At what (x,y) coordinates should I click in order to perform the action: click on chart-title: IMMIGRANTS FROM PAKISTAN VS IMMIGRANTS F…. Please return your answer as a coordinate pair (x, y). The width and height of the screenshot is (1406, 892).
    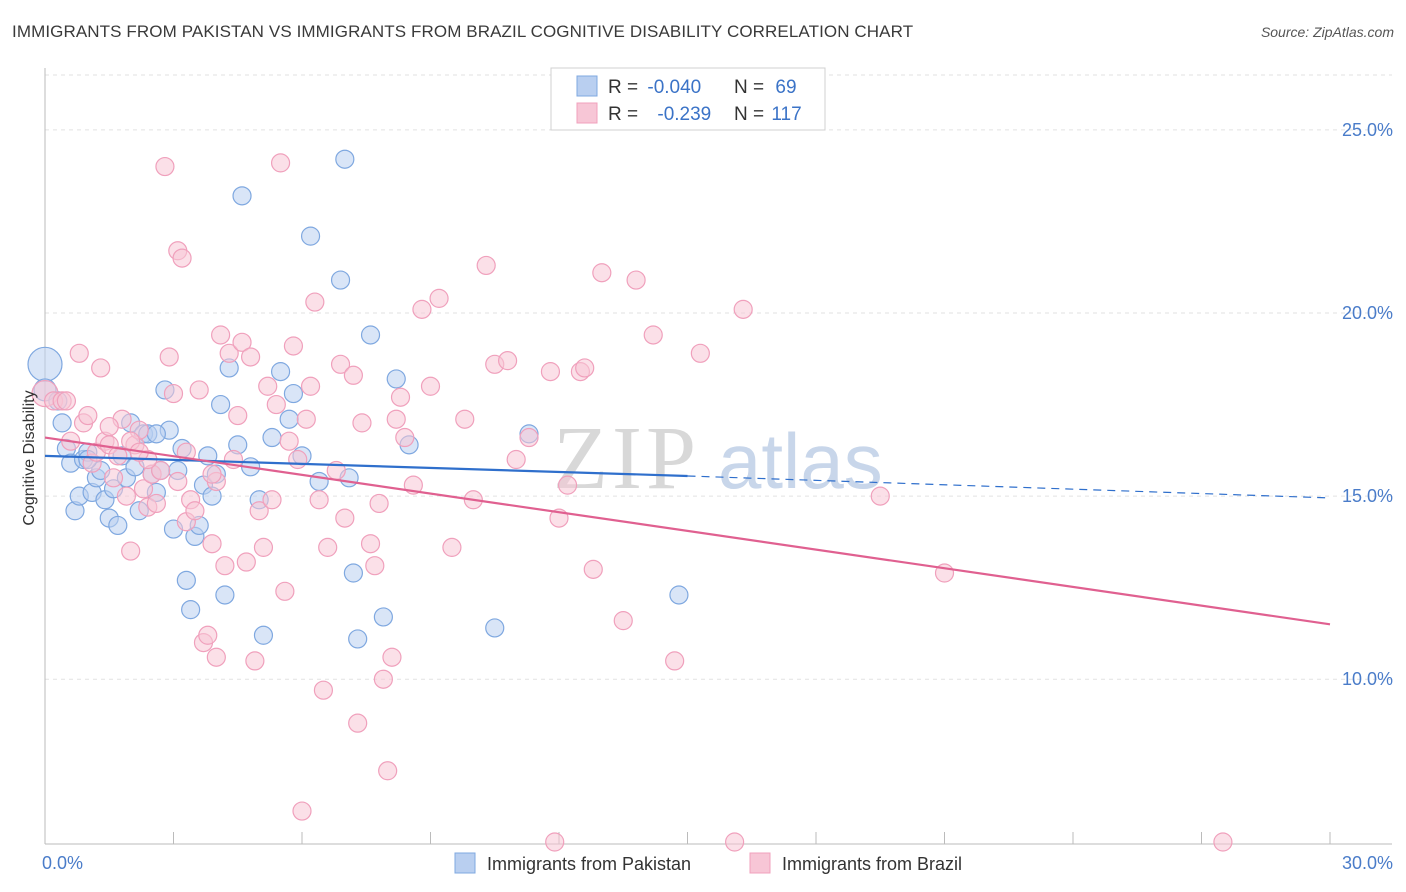
    Looking at the image, I should click on (463, 31).